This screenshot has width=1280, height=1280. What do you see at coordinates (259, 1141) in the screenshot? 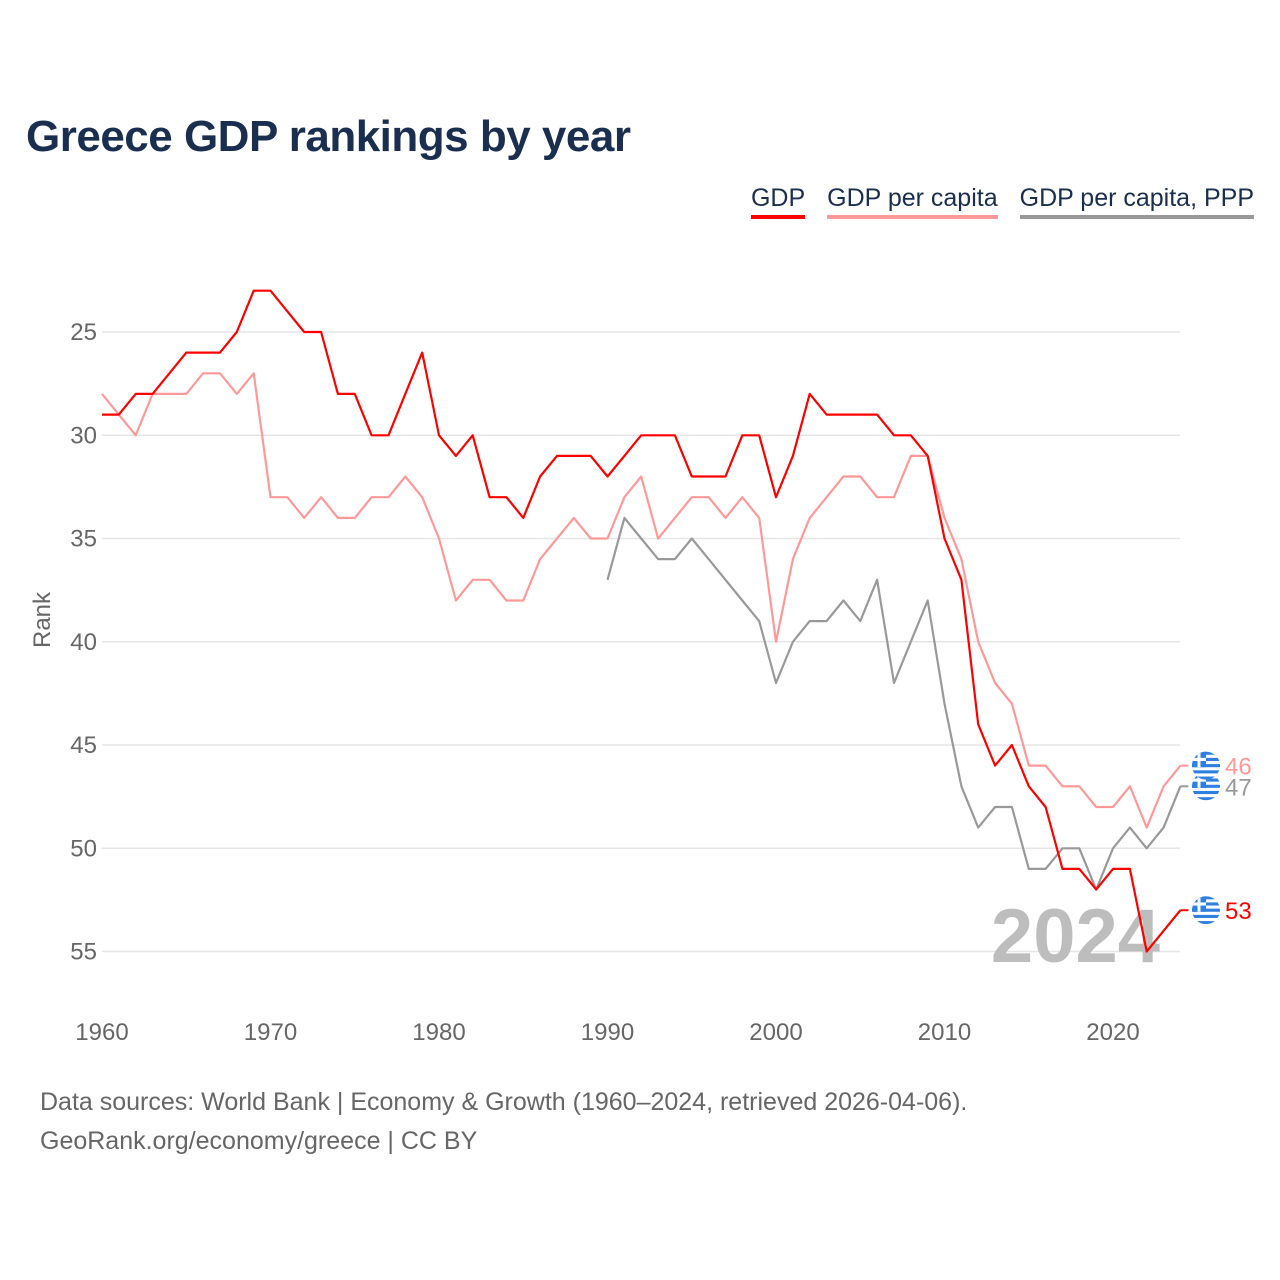
I see `source-url: GeoRank.org/economy/greece | CC BY` at bounding box center [259, 1141].